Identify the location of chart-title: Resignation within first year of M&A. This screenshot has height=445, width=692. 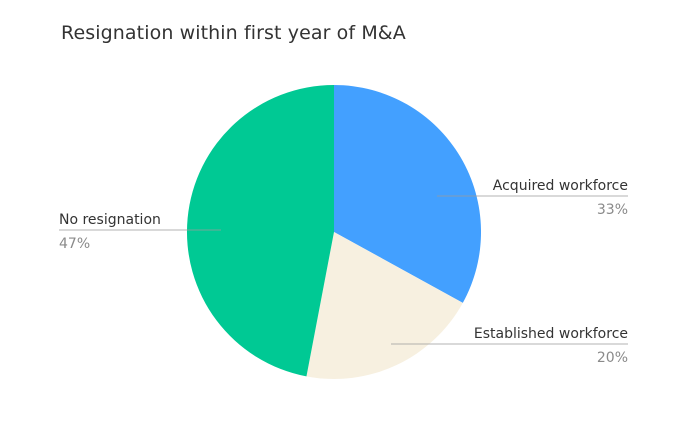
(233, 33).